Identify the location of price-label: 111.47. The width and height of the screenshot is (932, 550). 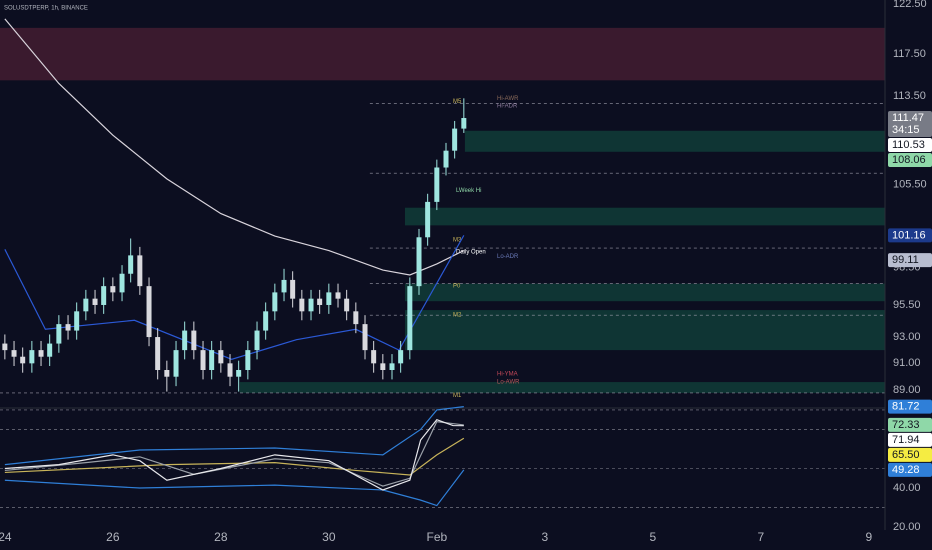
(908, 118).